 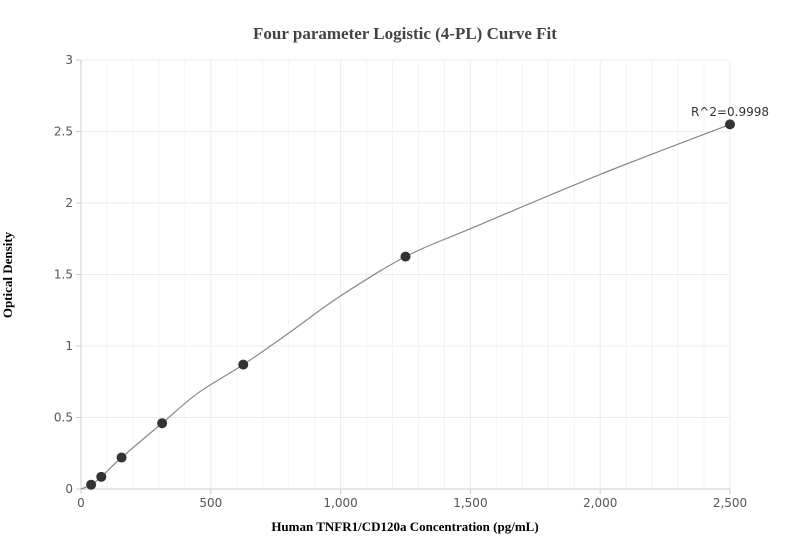 I want to click on y-tick-label: 0.5, so click(x=63, y=418).